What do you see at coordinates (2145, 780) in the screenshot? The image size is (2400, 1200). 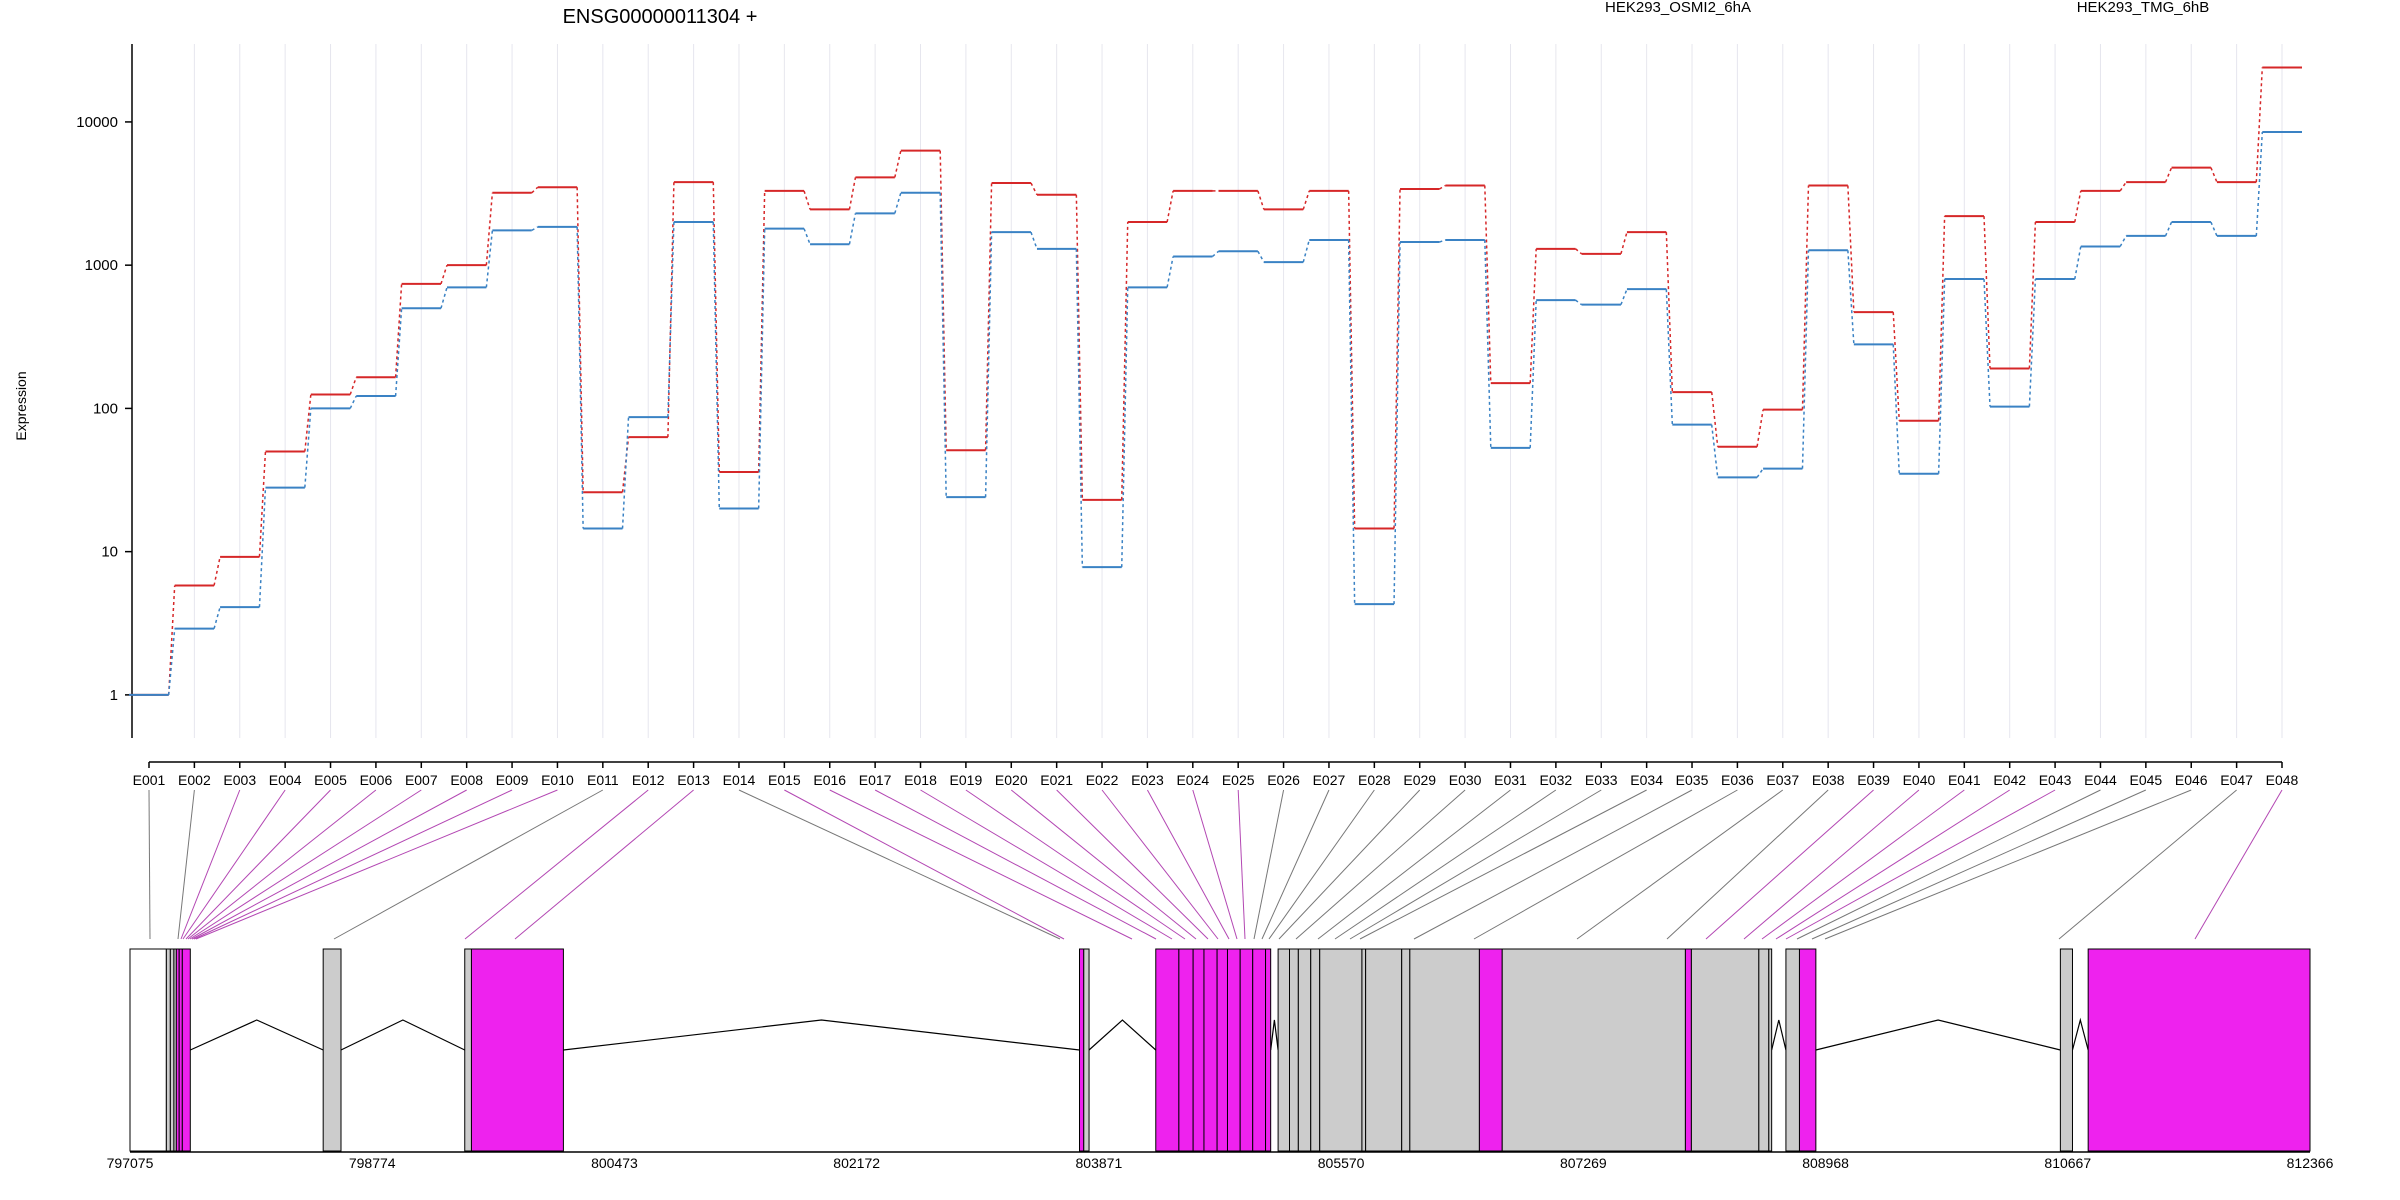 I see `x-tick-label-E045: E045` at bounding box center [2145, 780].